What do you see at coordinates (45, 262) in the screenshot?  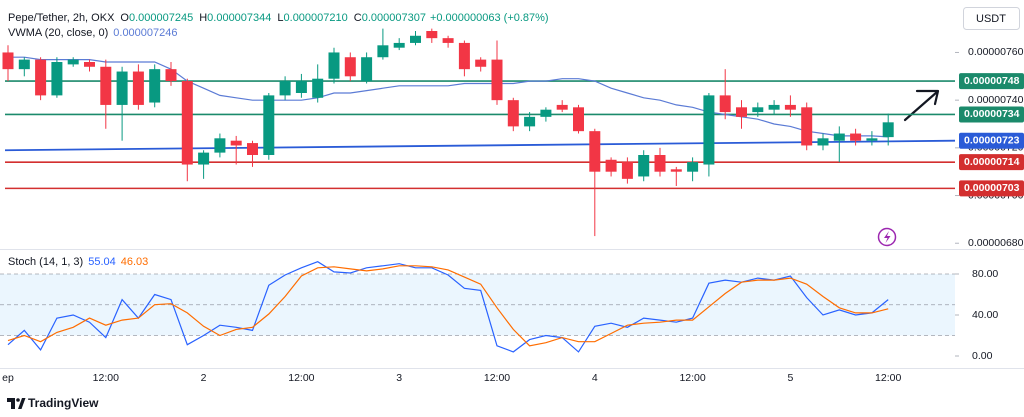 I see `stoch-title: Stoch (14, 1, 3)` at bounding box center [45, 262].